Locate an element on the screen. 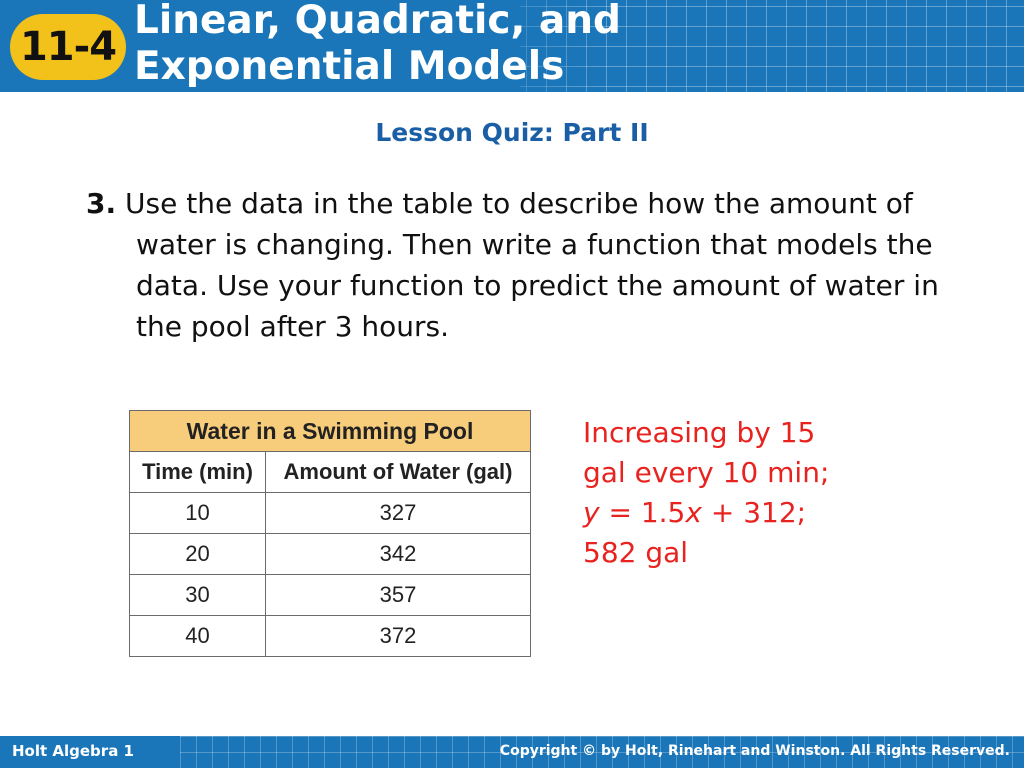 This screenshot has height=768, width=1024. answer-line3-mid: = 1.5 is located at coordinates (642, 512).